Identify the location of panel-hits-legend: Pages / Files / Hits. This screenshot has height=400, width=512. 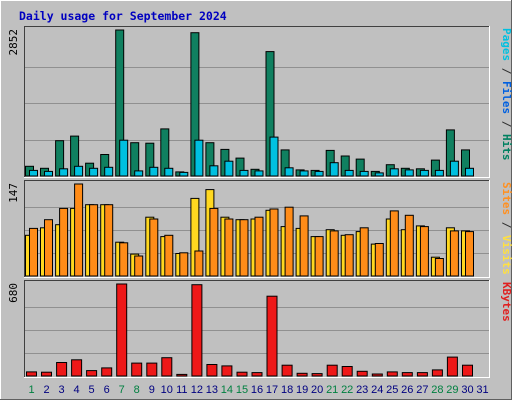
(506, 94).